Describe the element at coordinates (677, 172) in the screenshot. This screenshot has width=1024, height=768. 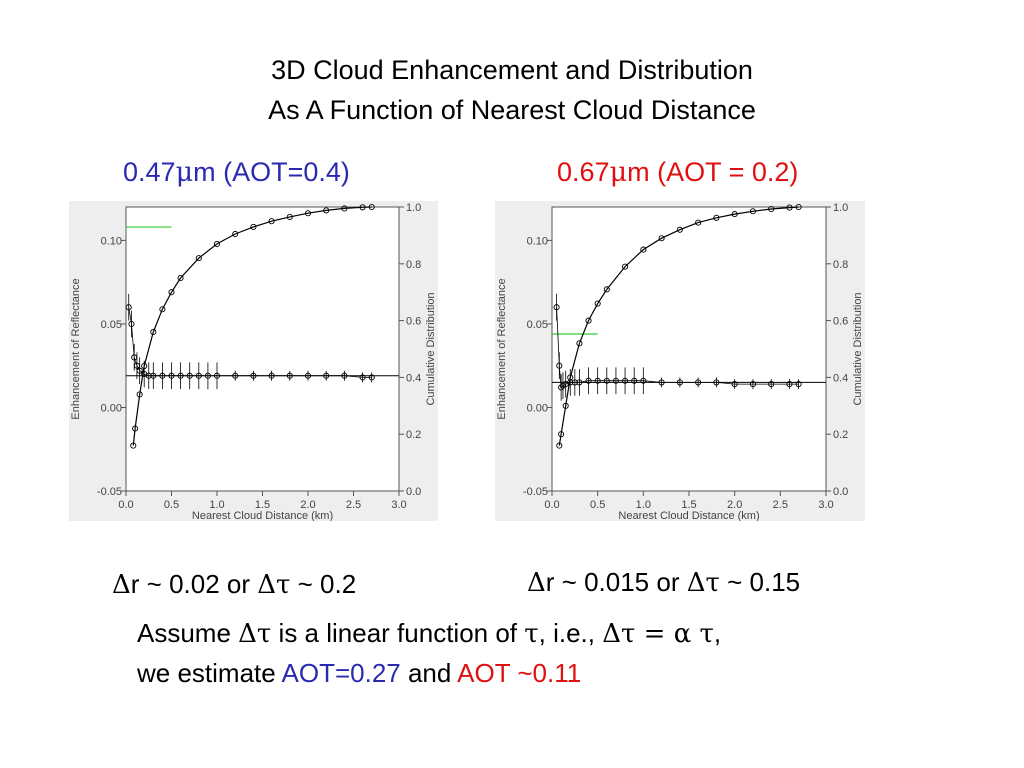
I see `right-panel-header: 0.67μm (AOT = 0.2)` at that location.